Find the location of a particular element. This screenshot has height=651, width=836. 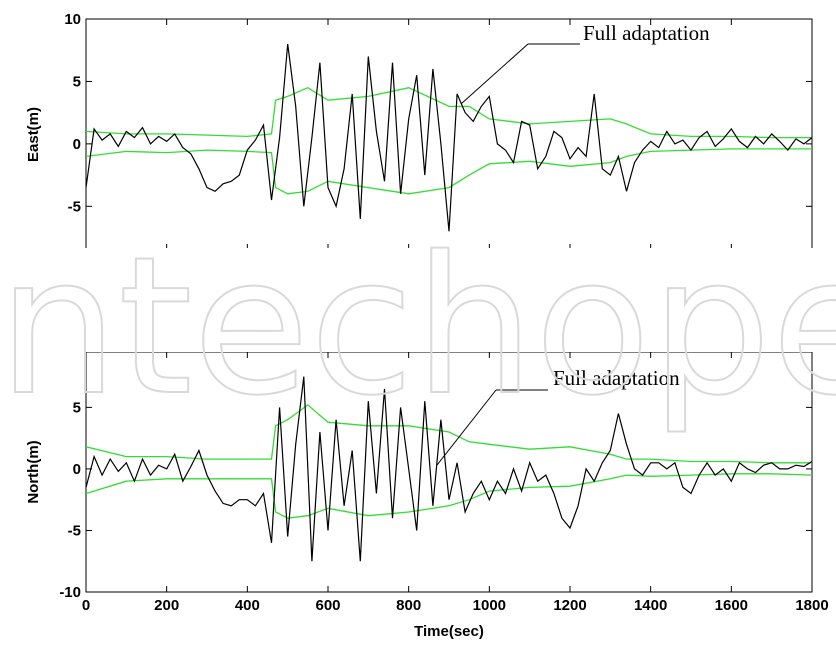

north-ytick-label: 0 is located at coordinates (77, 469).